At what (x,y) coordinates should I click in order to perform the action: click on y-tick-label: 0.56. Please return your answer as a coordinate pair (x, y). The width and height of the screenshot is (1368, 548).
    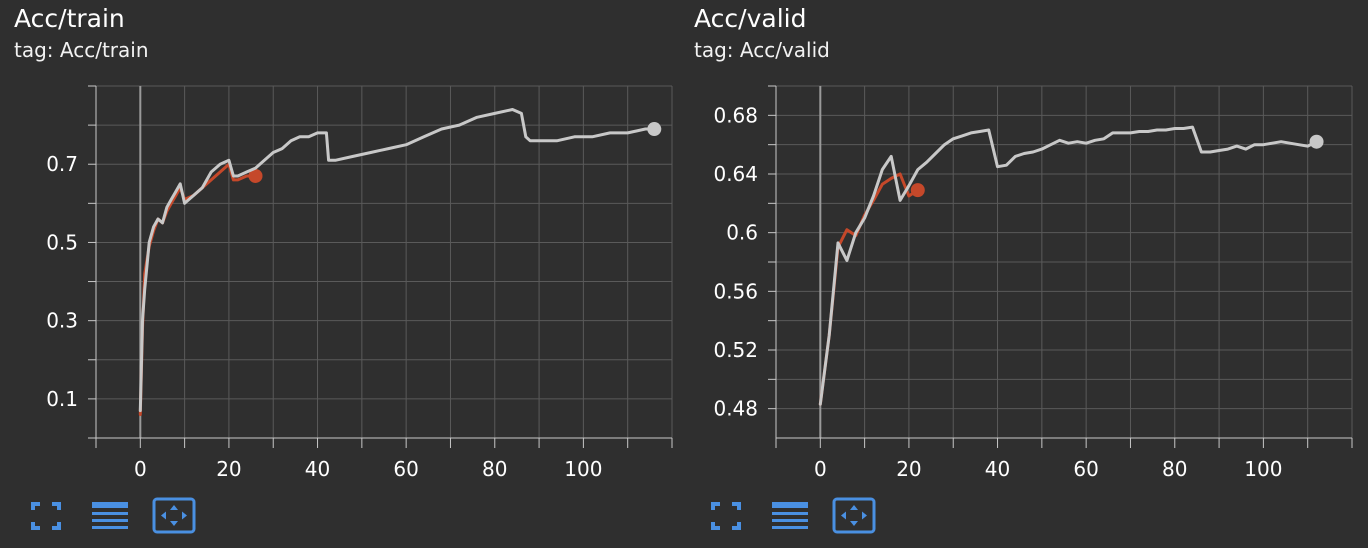
    Looking at the image, I should click on (735, 291).